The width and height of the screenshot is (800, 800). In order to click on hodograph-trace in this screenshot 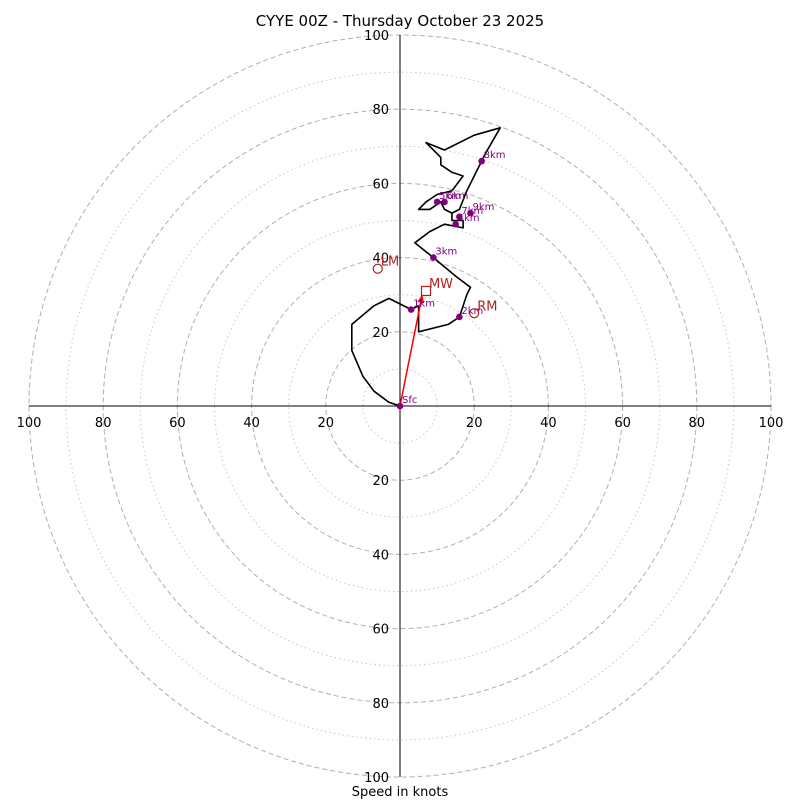, I will do `click(426, 267)`.